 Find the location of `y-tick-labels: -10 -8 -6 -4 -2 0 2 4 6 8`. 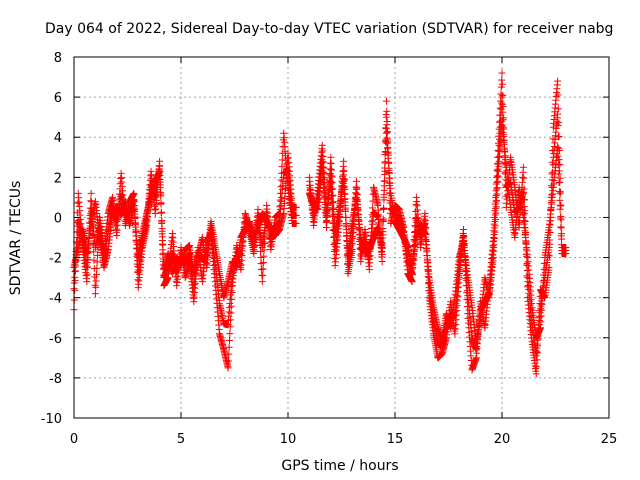

y-tick-labels: -10 -8 -6 -4 -2 0 2 4 6 8 is located at coordinates (51, 239).